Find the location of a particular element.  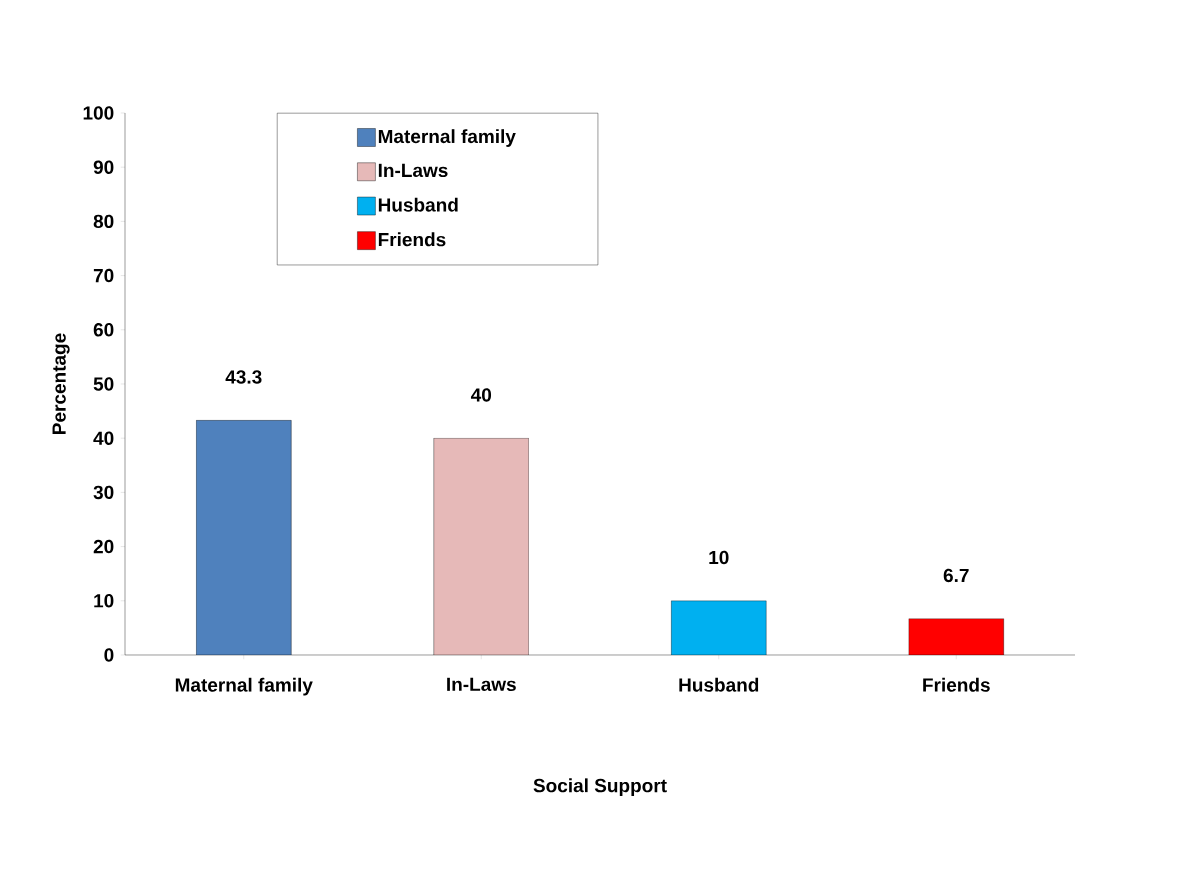

data-label: 10 is located at coordinates (719, 557).